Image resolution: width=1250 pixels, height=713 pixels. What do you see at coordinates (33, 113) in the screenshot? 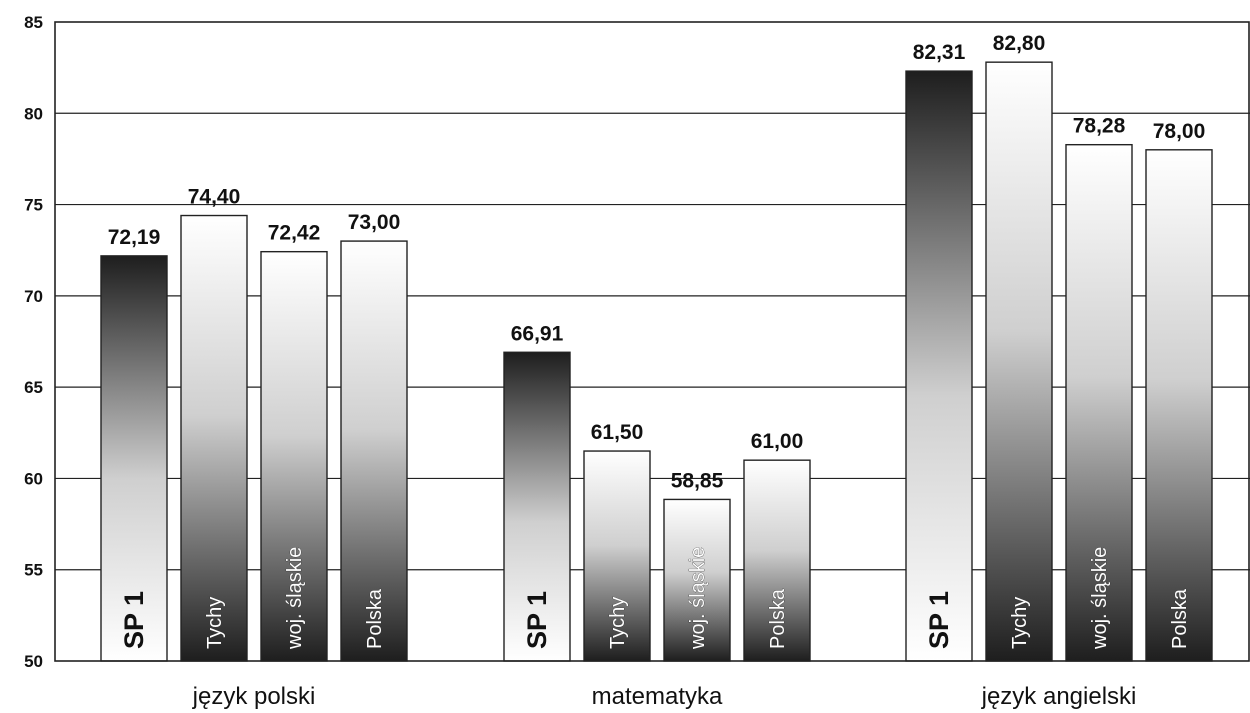
I see `y-tick-label: 80` at bounding box center [33, 113].